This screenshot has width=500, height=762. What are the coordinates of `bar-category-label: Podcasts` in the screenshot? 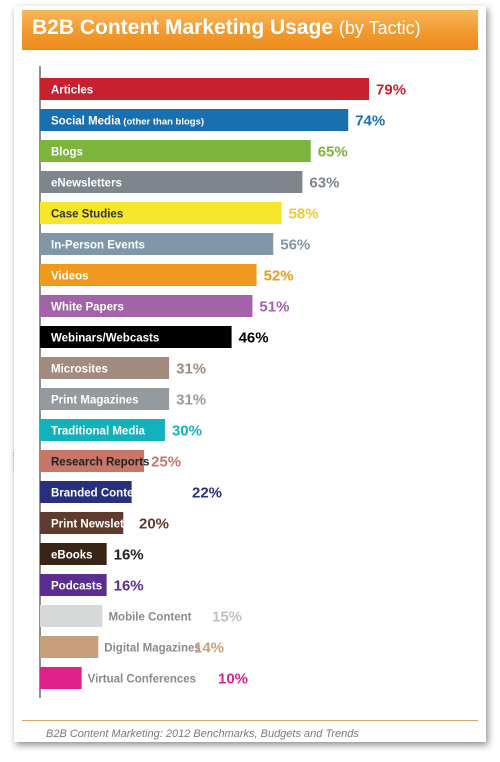 It's located at (76, 587).